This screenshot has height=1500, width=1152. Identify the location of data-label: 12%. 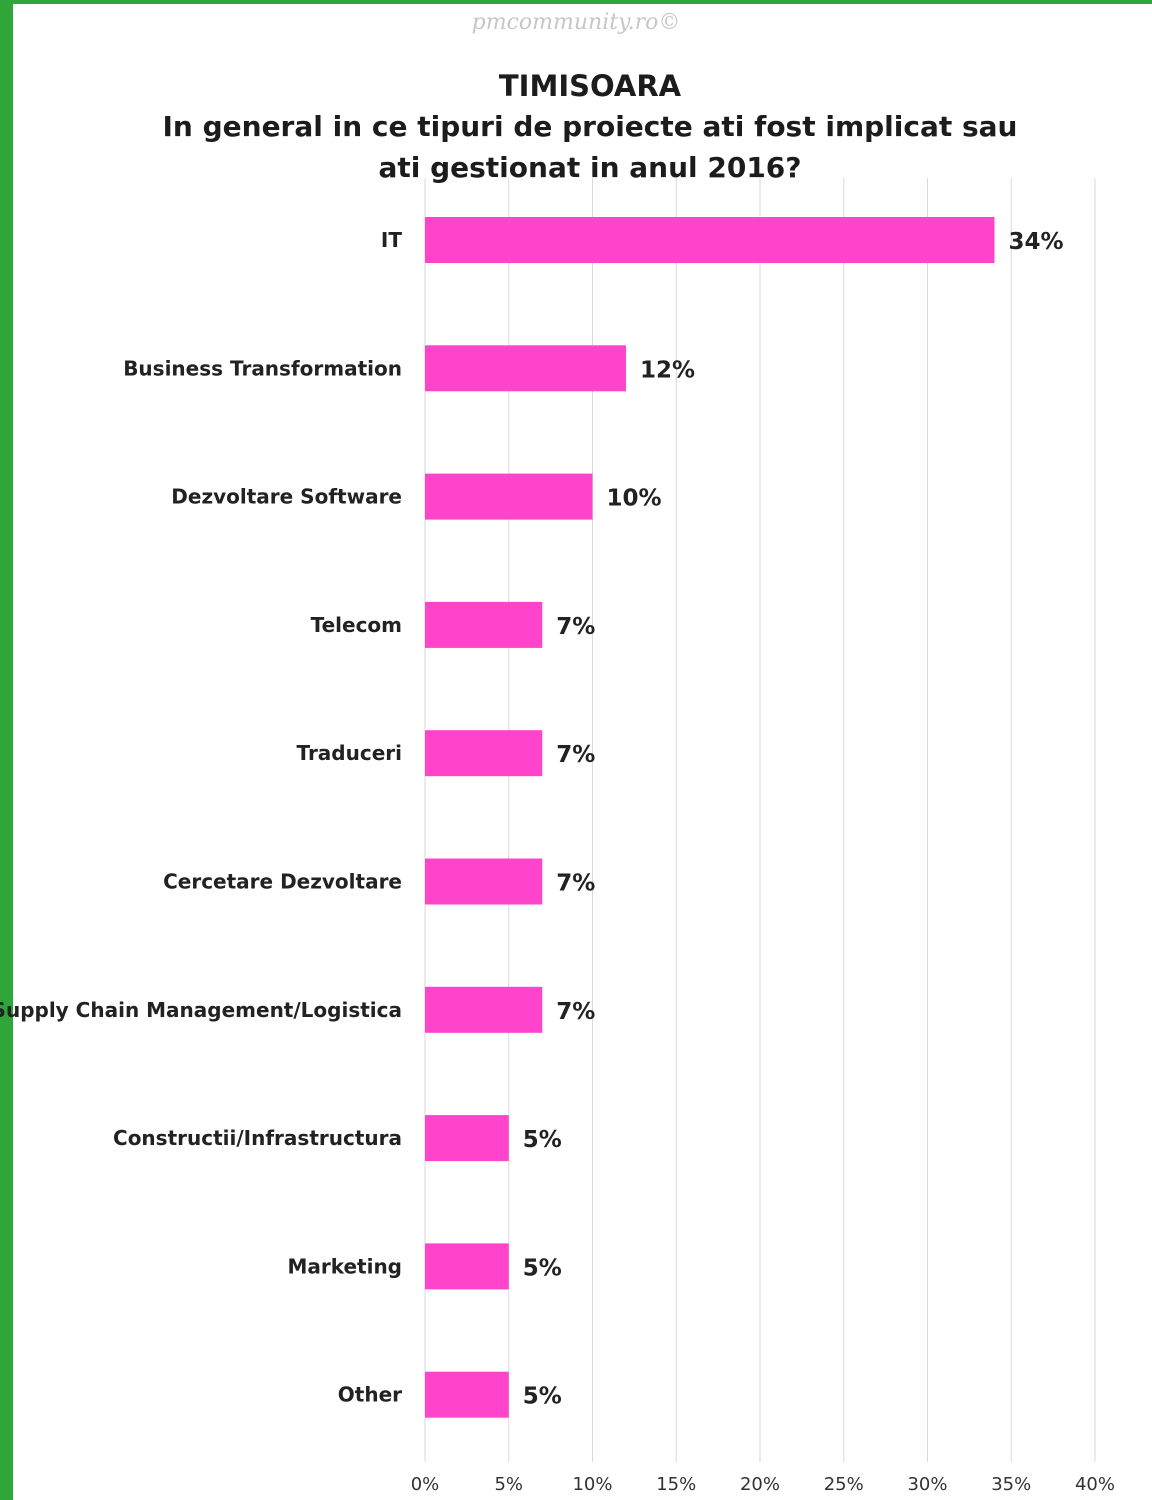
(667, 370).